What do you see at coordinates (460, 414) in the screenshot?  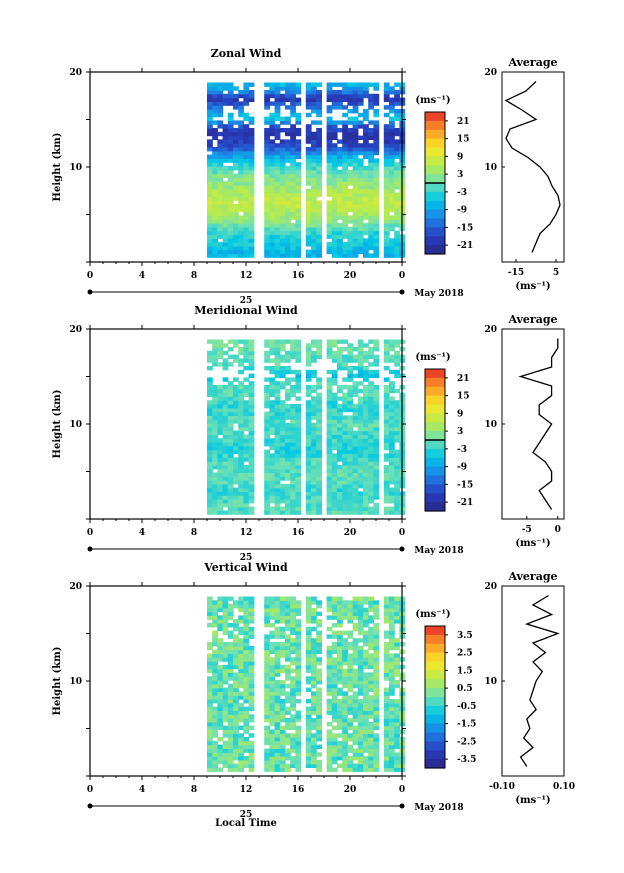 I see `colorbar-tick-label: 9` at bounding box center [460, 414].